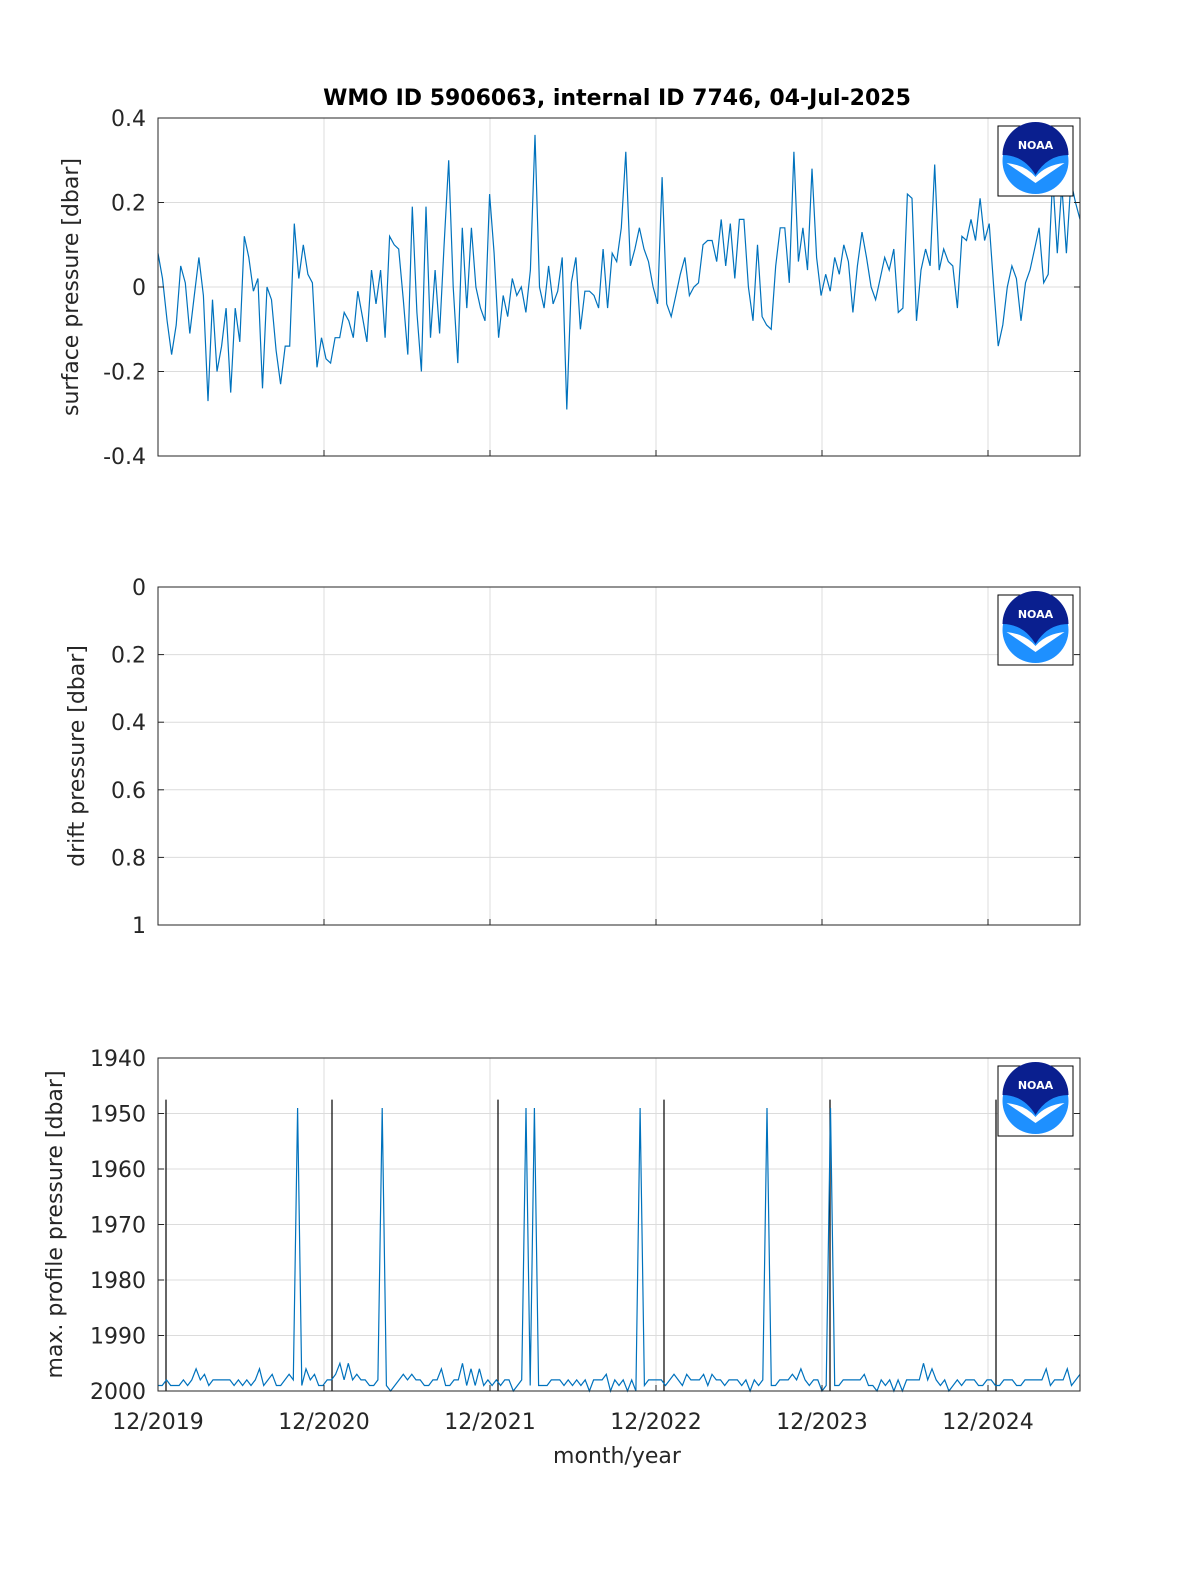  What do you see at coordinates (124, 373) in the screenshot?
I see `y-tick-label: -0.2` at bounding box center [124, 373].